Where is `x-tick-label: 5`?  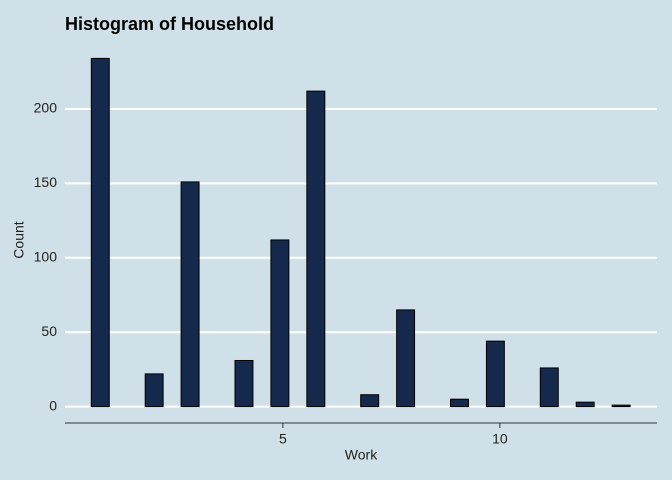
x-tick-label: 5 is located at coordinates (283, 439).